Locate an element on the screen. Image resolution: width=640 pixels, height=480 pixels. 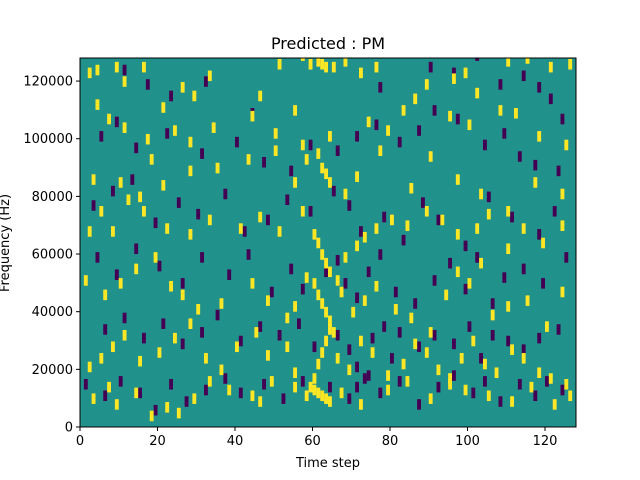
x-tick-label: 60 is located at coordinates (312, 441).